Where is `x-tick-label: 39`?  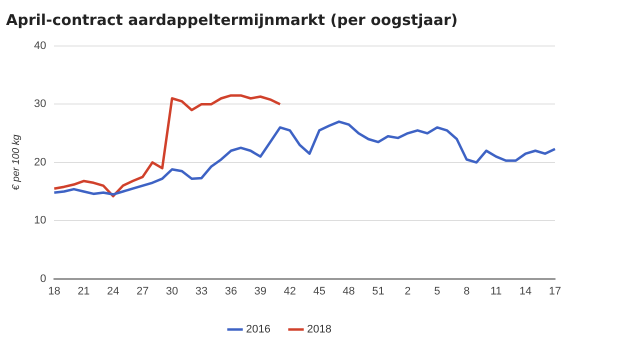 x-tick-label: 39 is located at coordinates (260, 291).